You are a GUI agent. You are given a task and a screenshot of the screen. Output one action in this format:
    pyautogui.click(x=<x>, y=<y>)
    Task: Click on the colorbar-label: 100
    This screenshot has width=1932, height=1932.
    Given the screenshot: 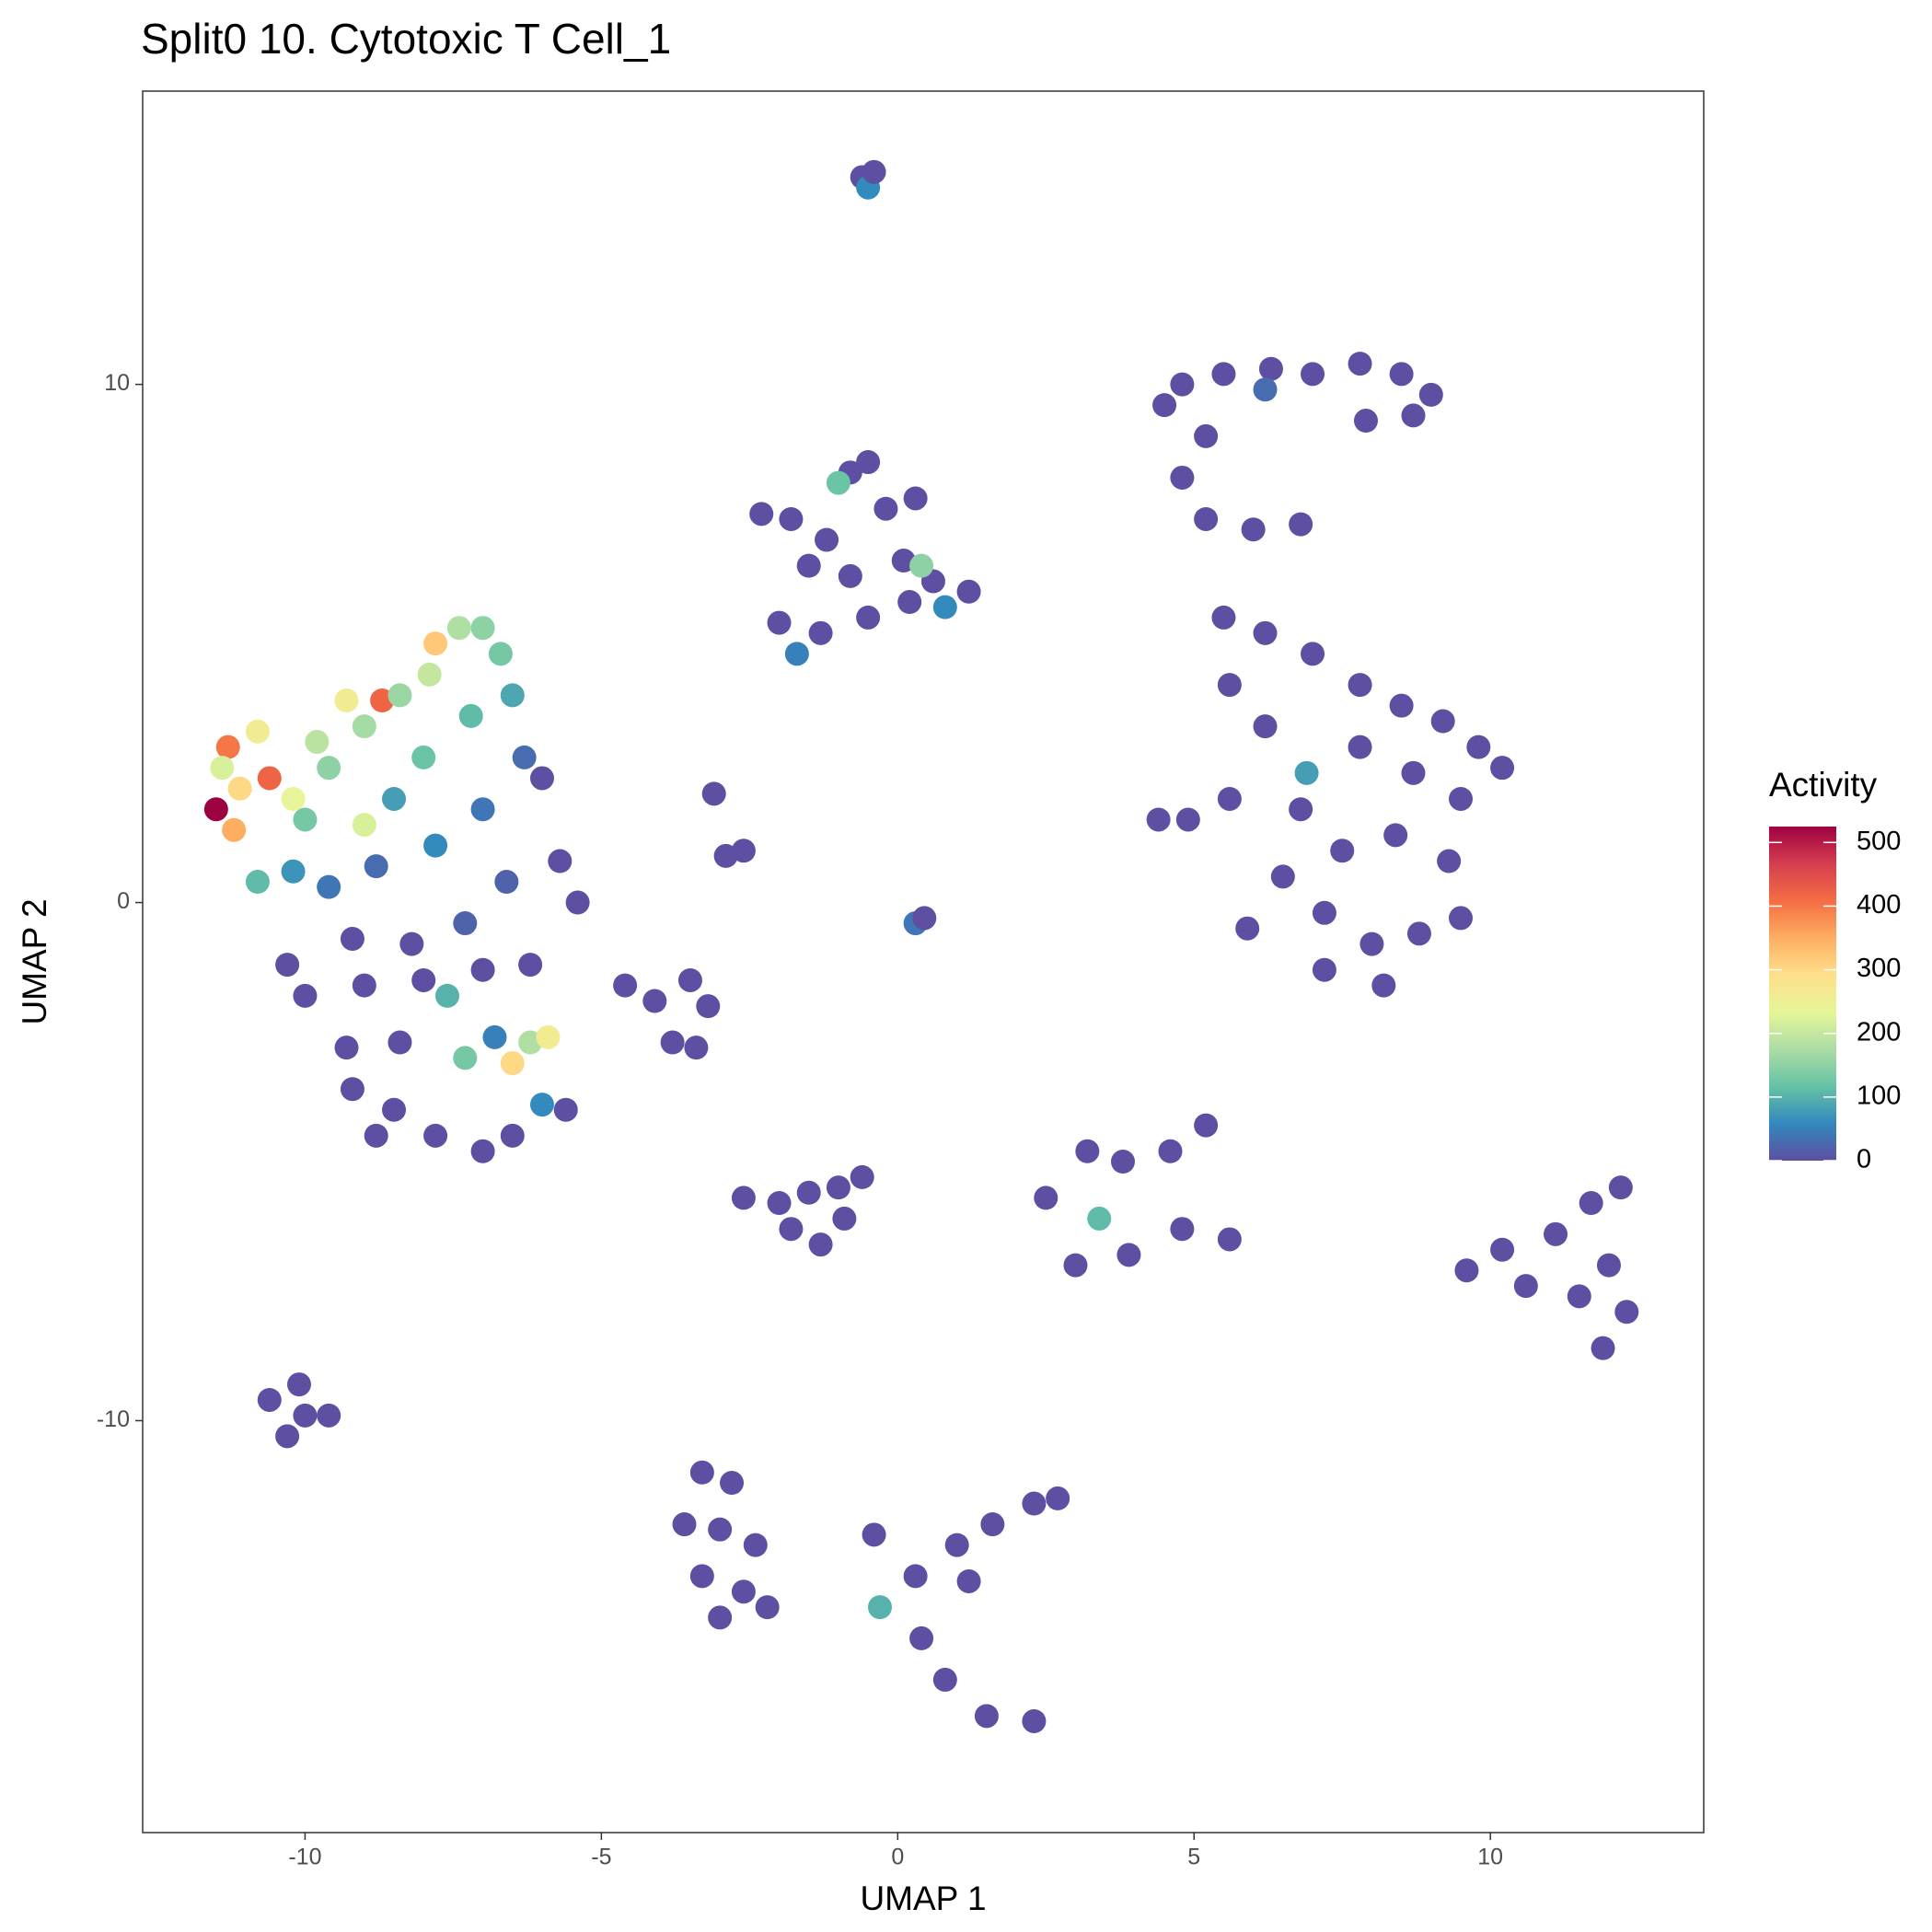 What is the action you would take?
    pyautogui.click(x=1879, y=1097)
    